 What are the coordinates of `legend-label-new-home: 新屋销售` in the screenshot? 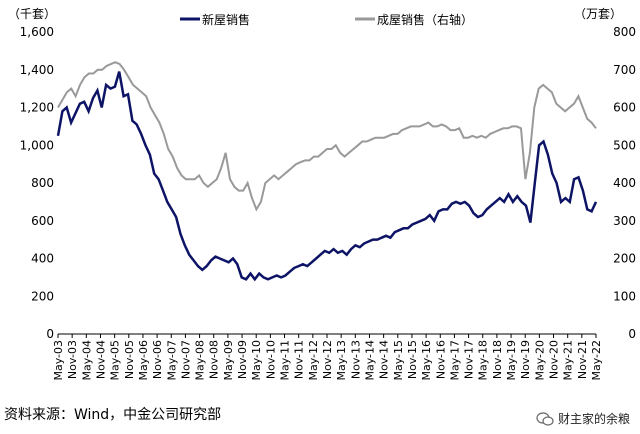 It's located at (226, 19).